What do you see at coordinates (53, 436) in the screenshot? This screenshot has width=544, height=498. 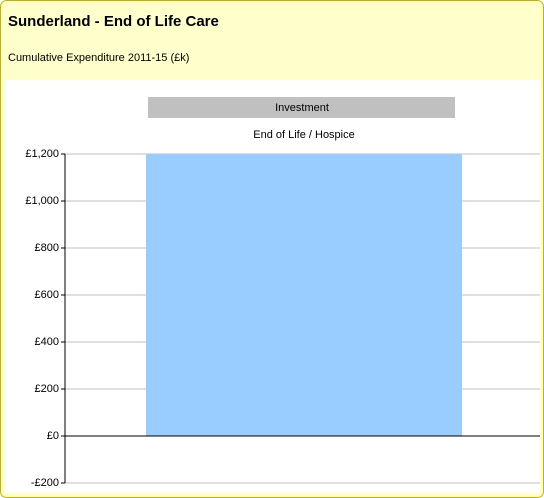 I see `y-tick-label: £0` at bounding box center [53, 436].